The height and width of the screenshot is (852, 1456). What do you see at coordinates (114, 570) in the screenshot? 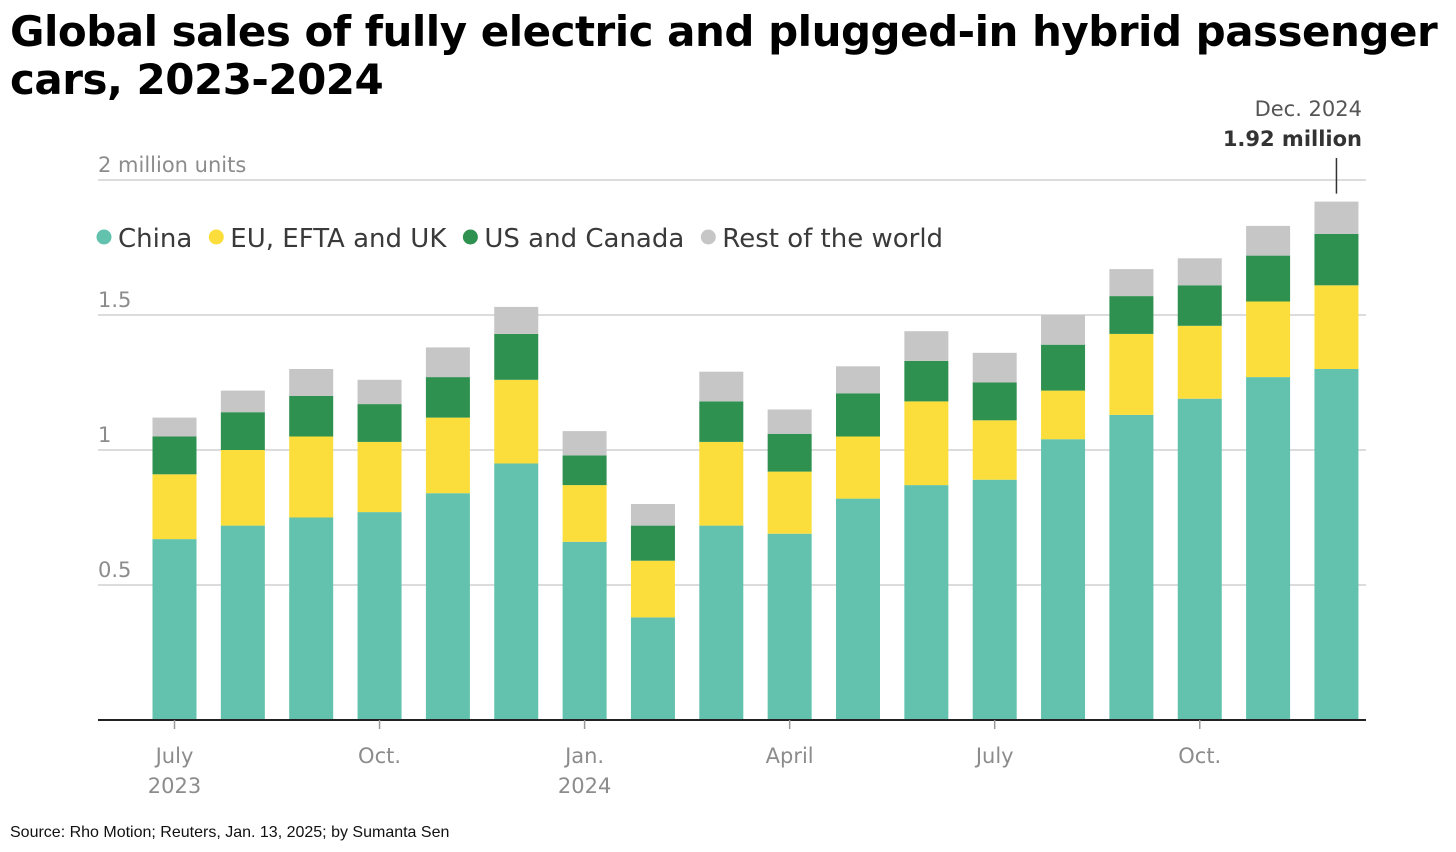
I see `y-tick-label: 0.5` at bounding box center [114, 570].